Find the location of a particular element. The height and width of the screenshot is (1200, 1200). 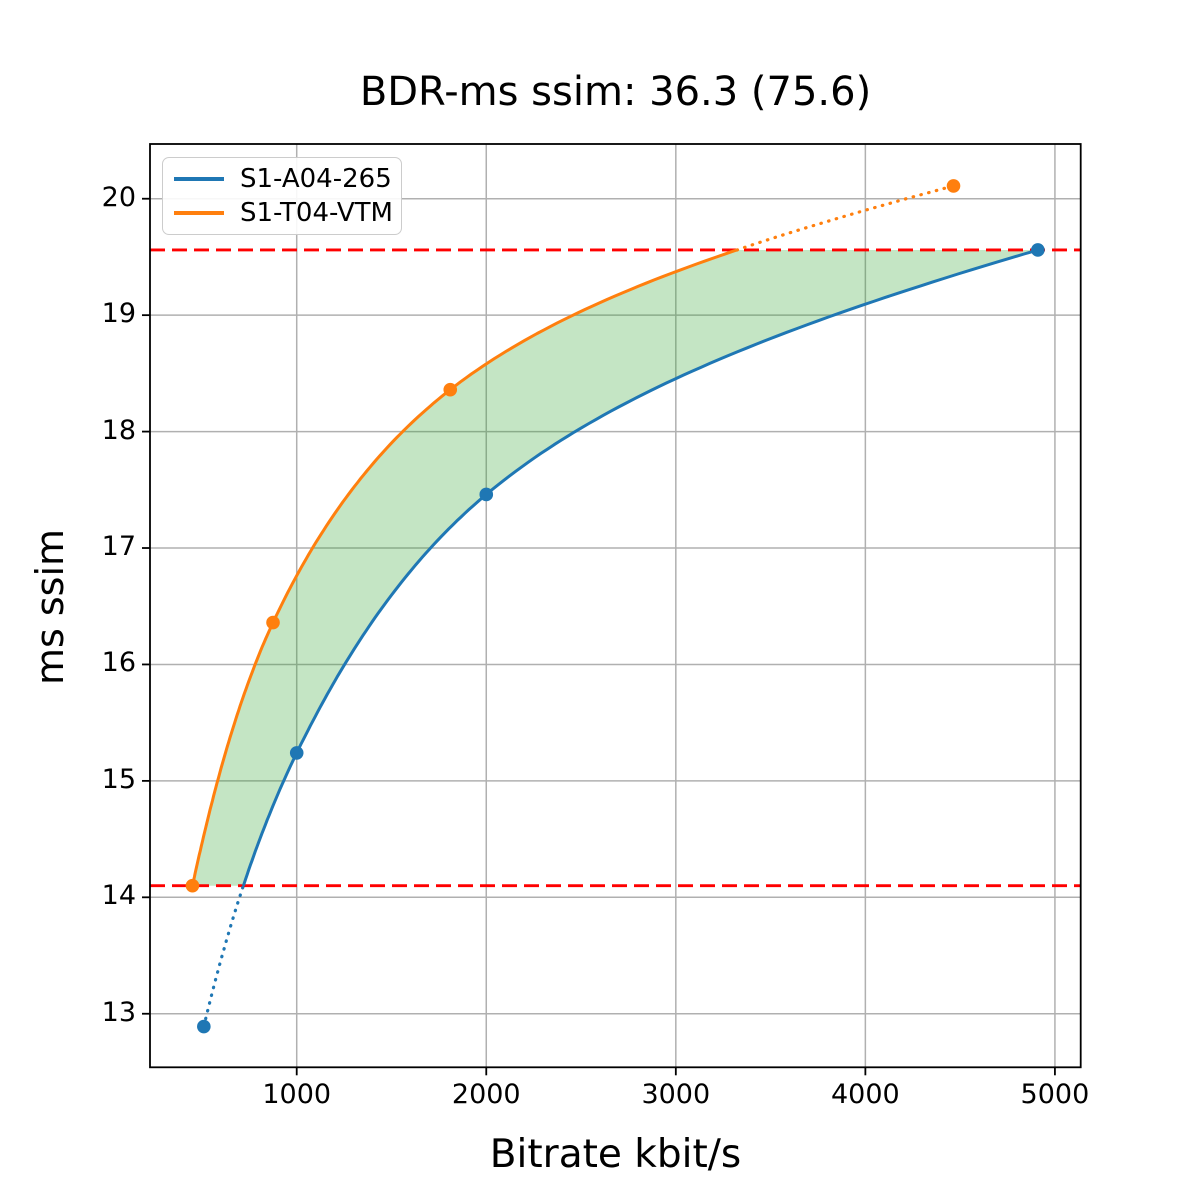

y-tick-label: 14 is located at coordinates (118, 896).